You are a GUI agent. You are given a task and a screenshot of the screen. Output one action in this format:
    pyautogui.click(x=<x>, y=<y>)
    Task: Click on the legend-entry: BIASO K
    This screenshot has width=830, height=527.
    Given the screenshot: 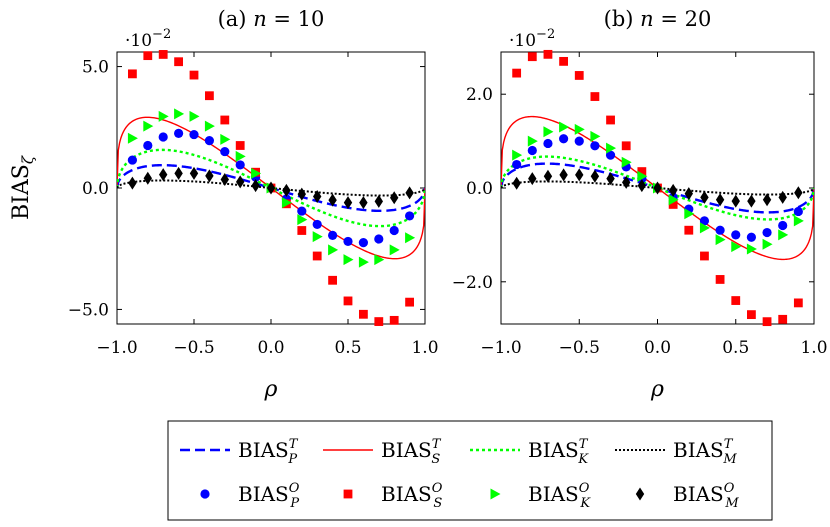 What is the action you would take?
    pyautogui.click(x=540, y=496)
    